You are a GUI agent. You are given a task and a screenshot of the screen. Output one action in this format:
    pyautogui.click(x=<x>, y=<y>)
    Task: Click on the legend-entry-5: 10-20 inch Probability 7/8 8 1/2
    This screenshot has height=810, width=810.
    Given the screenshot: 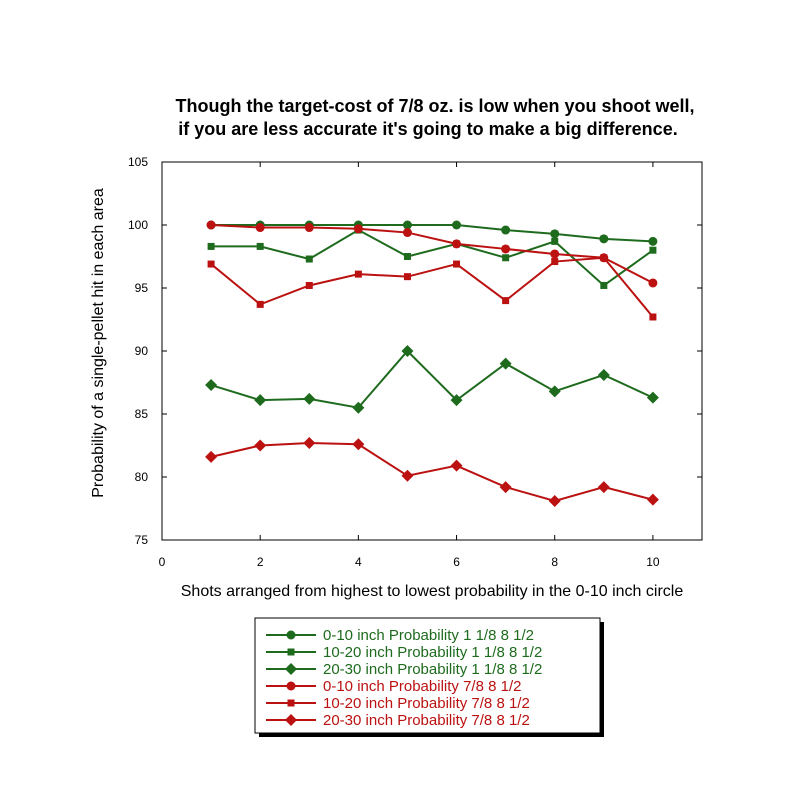 What is the action you would take?
    pyautogui.click(x=398, y=703)
    